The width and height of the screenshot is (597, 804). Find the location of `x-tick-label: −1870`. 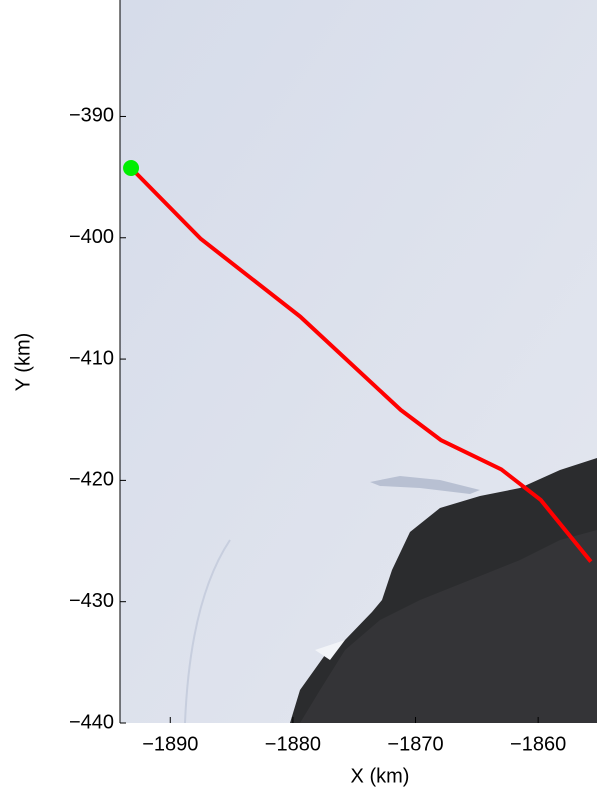

x-tick-label: −1870 is located at coordinates (415, 744).